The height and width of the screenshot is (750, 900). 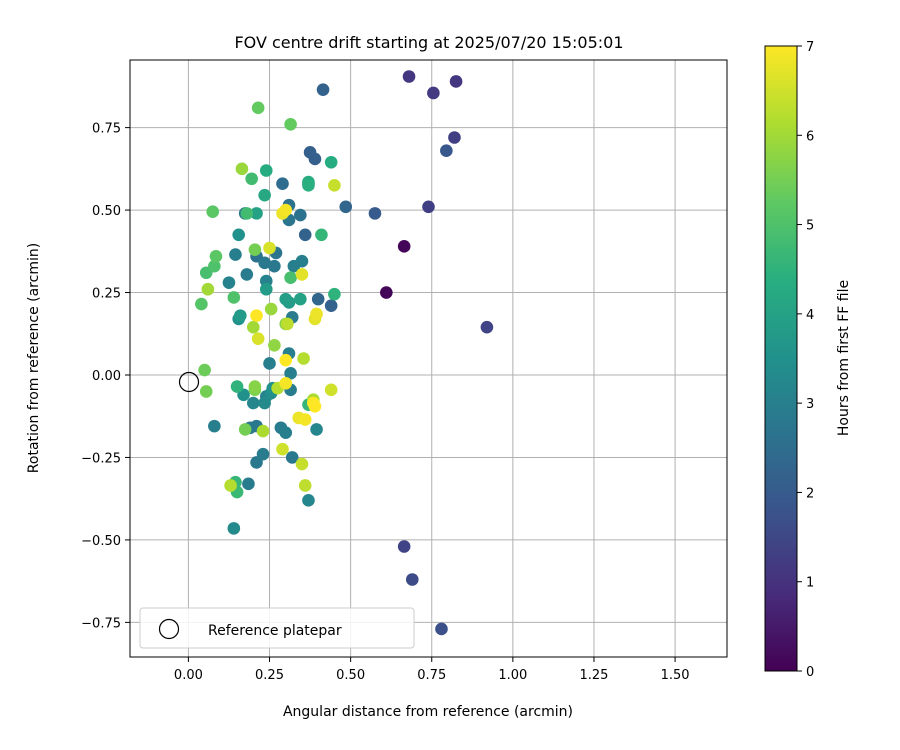 I want to click on x-tick-label: 0.25, so click(x=269, y=675).